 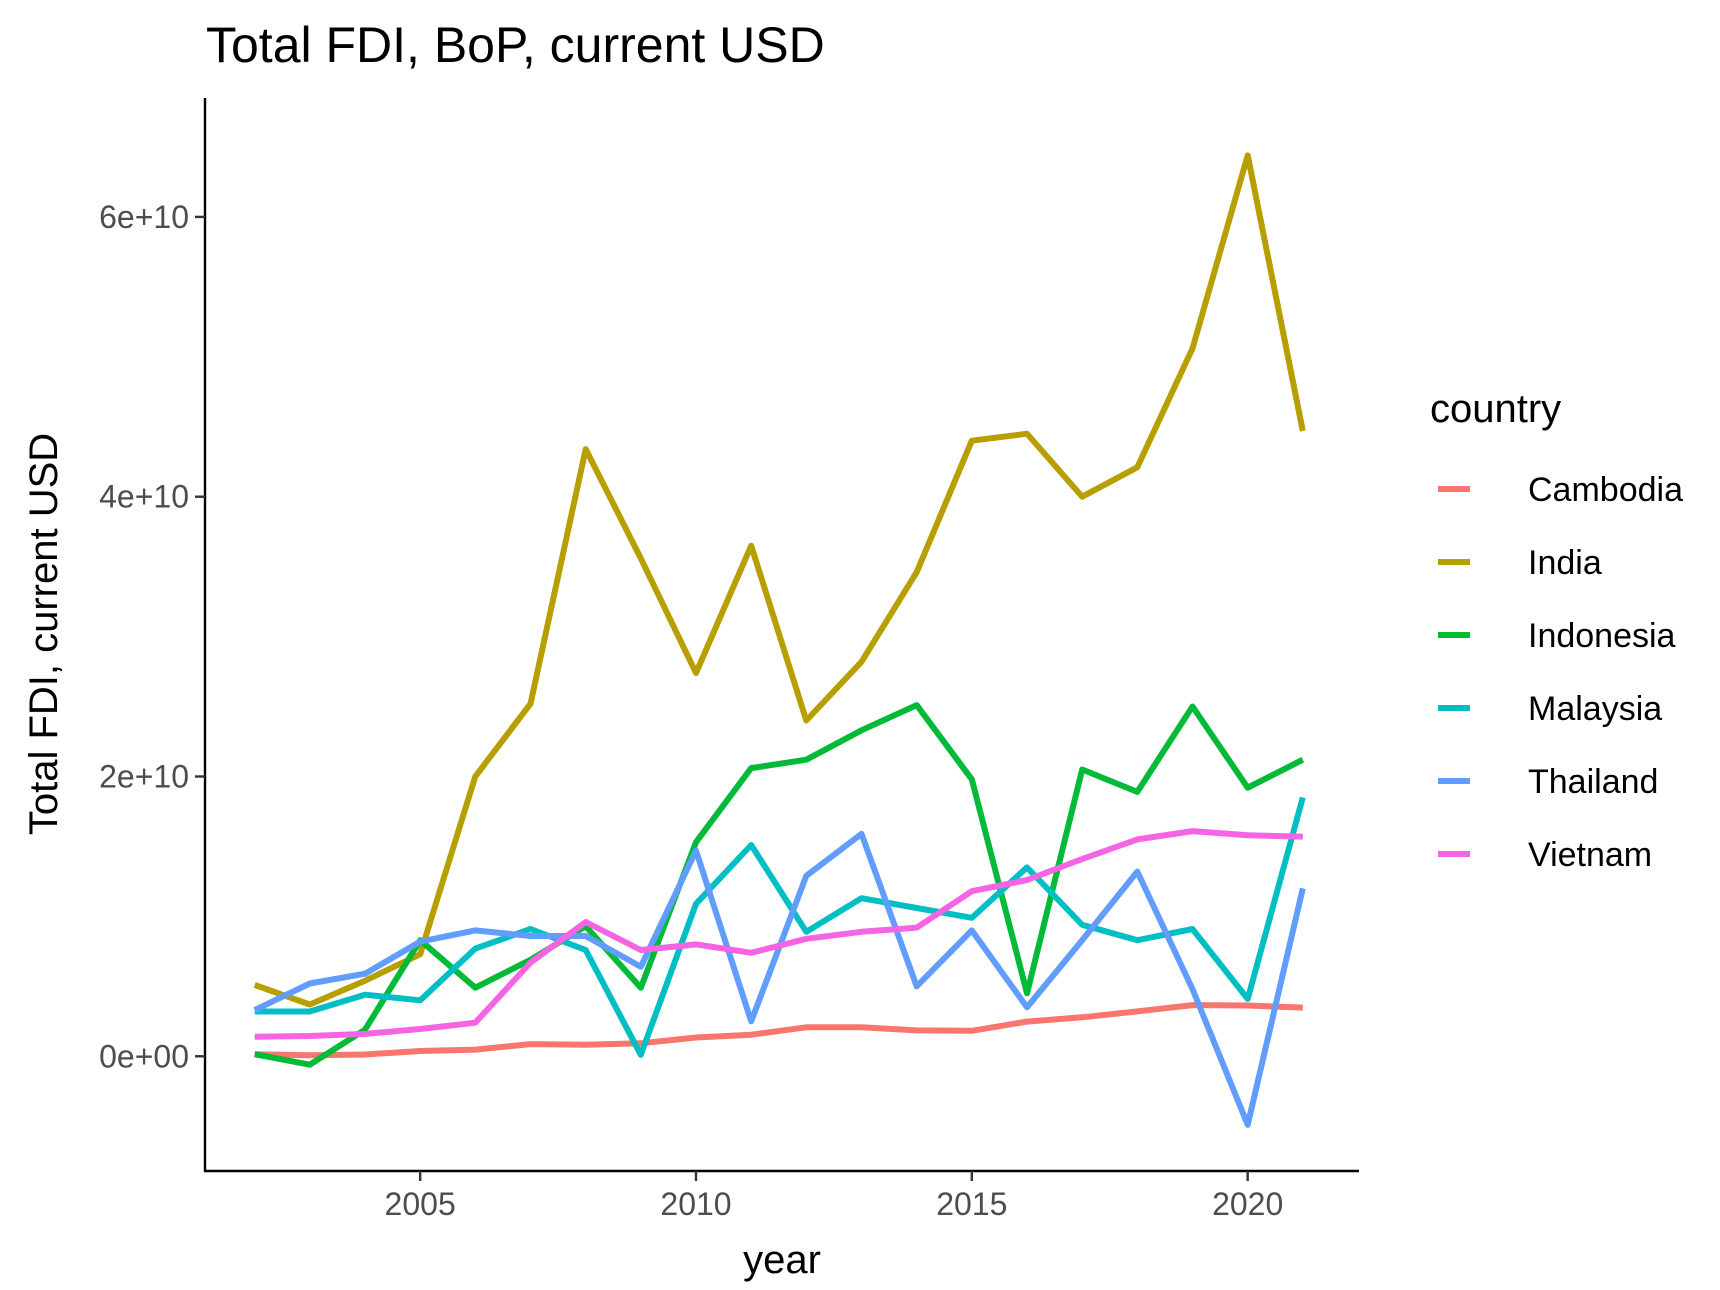 I want to click on x-tick-label: 2020, so click(x=1247, y=1204).